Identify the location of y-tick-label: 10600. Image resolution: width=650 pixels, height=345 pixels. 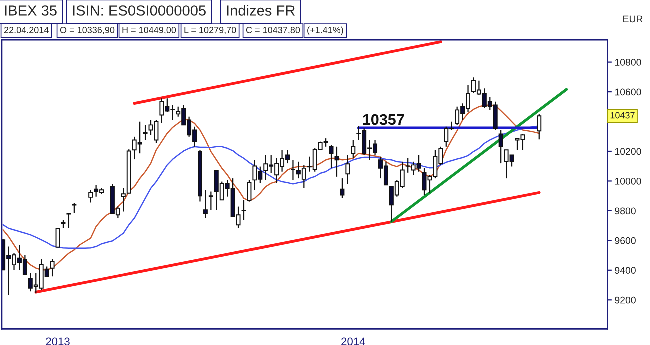
(628, 92).